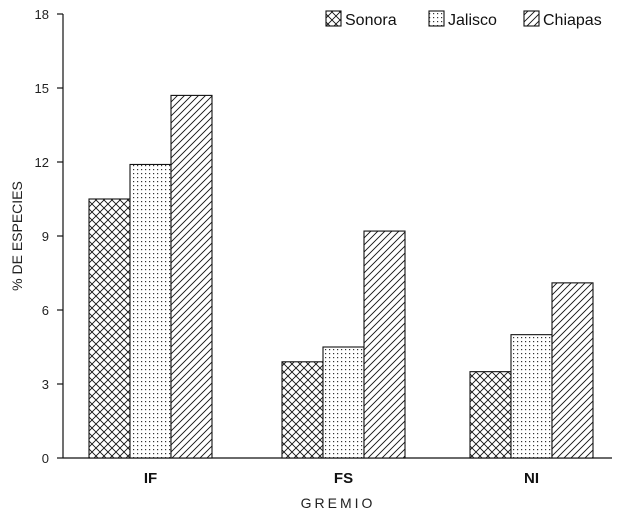 The height and width of the screenshot is (518, 628). Describe the element at coordinates (150, 478) in the screenshot. I see `category-label: IF` at that location.